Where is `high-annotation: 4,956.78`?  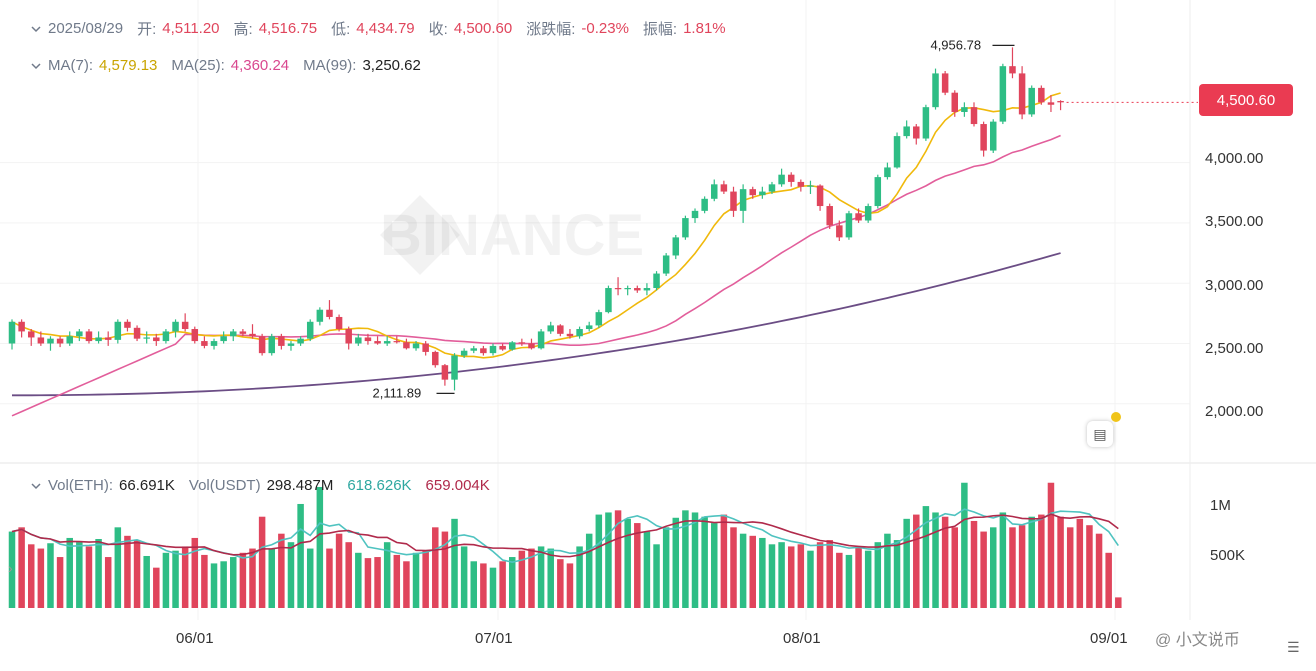 high-annotation: 4,956.78 is located at coordinates (955, 44).